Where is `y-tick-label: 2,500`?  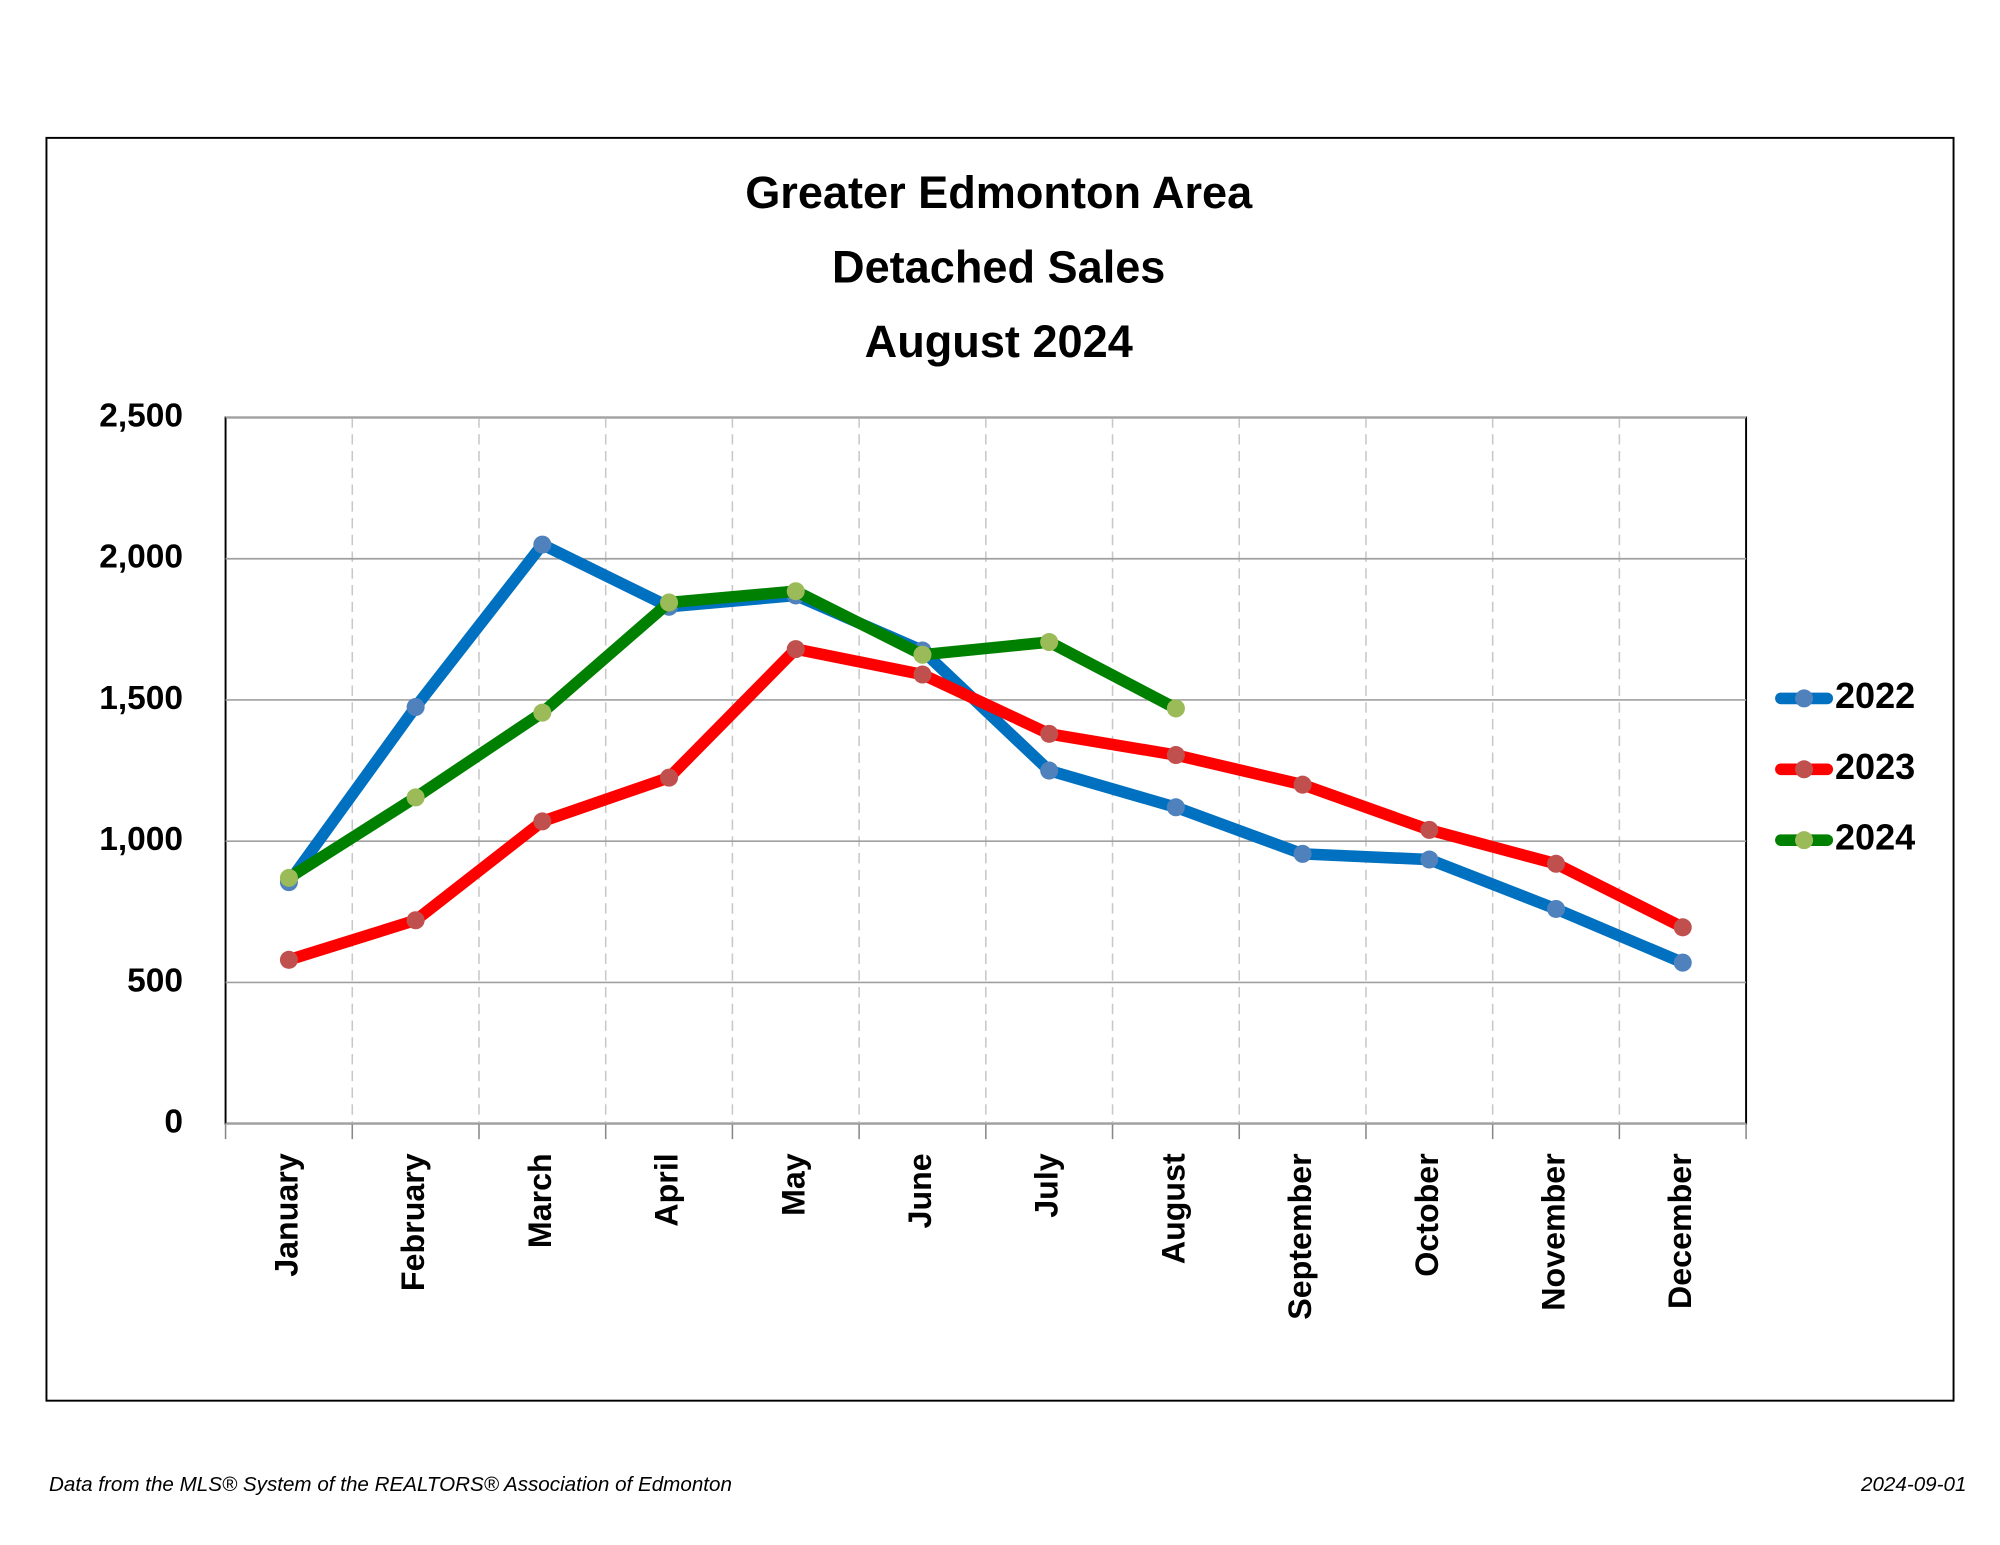 y-tick-label: 2,500 is located at coordinates (141, 415).